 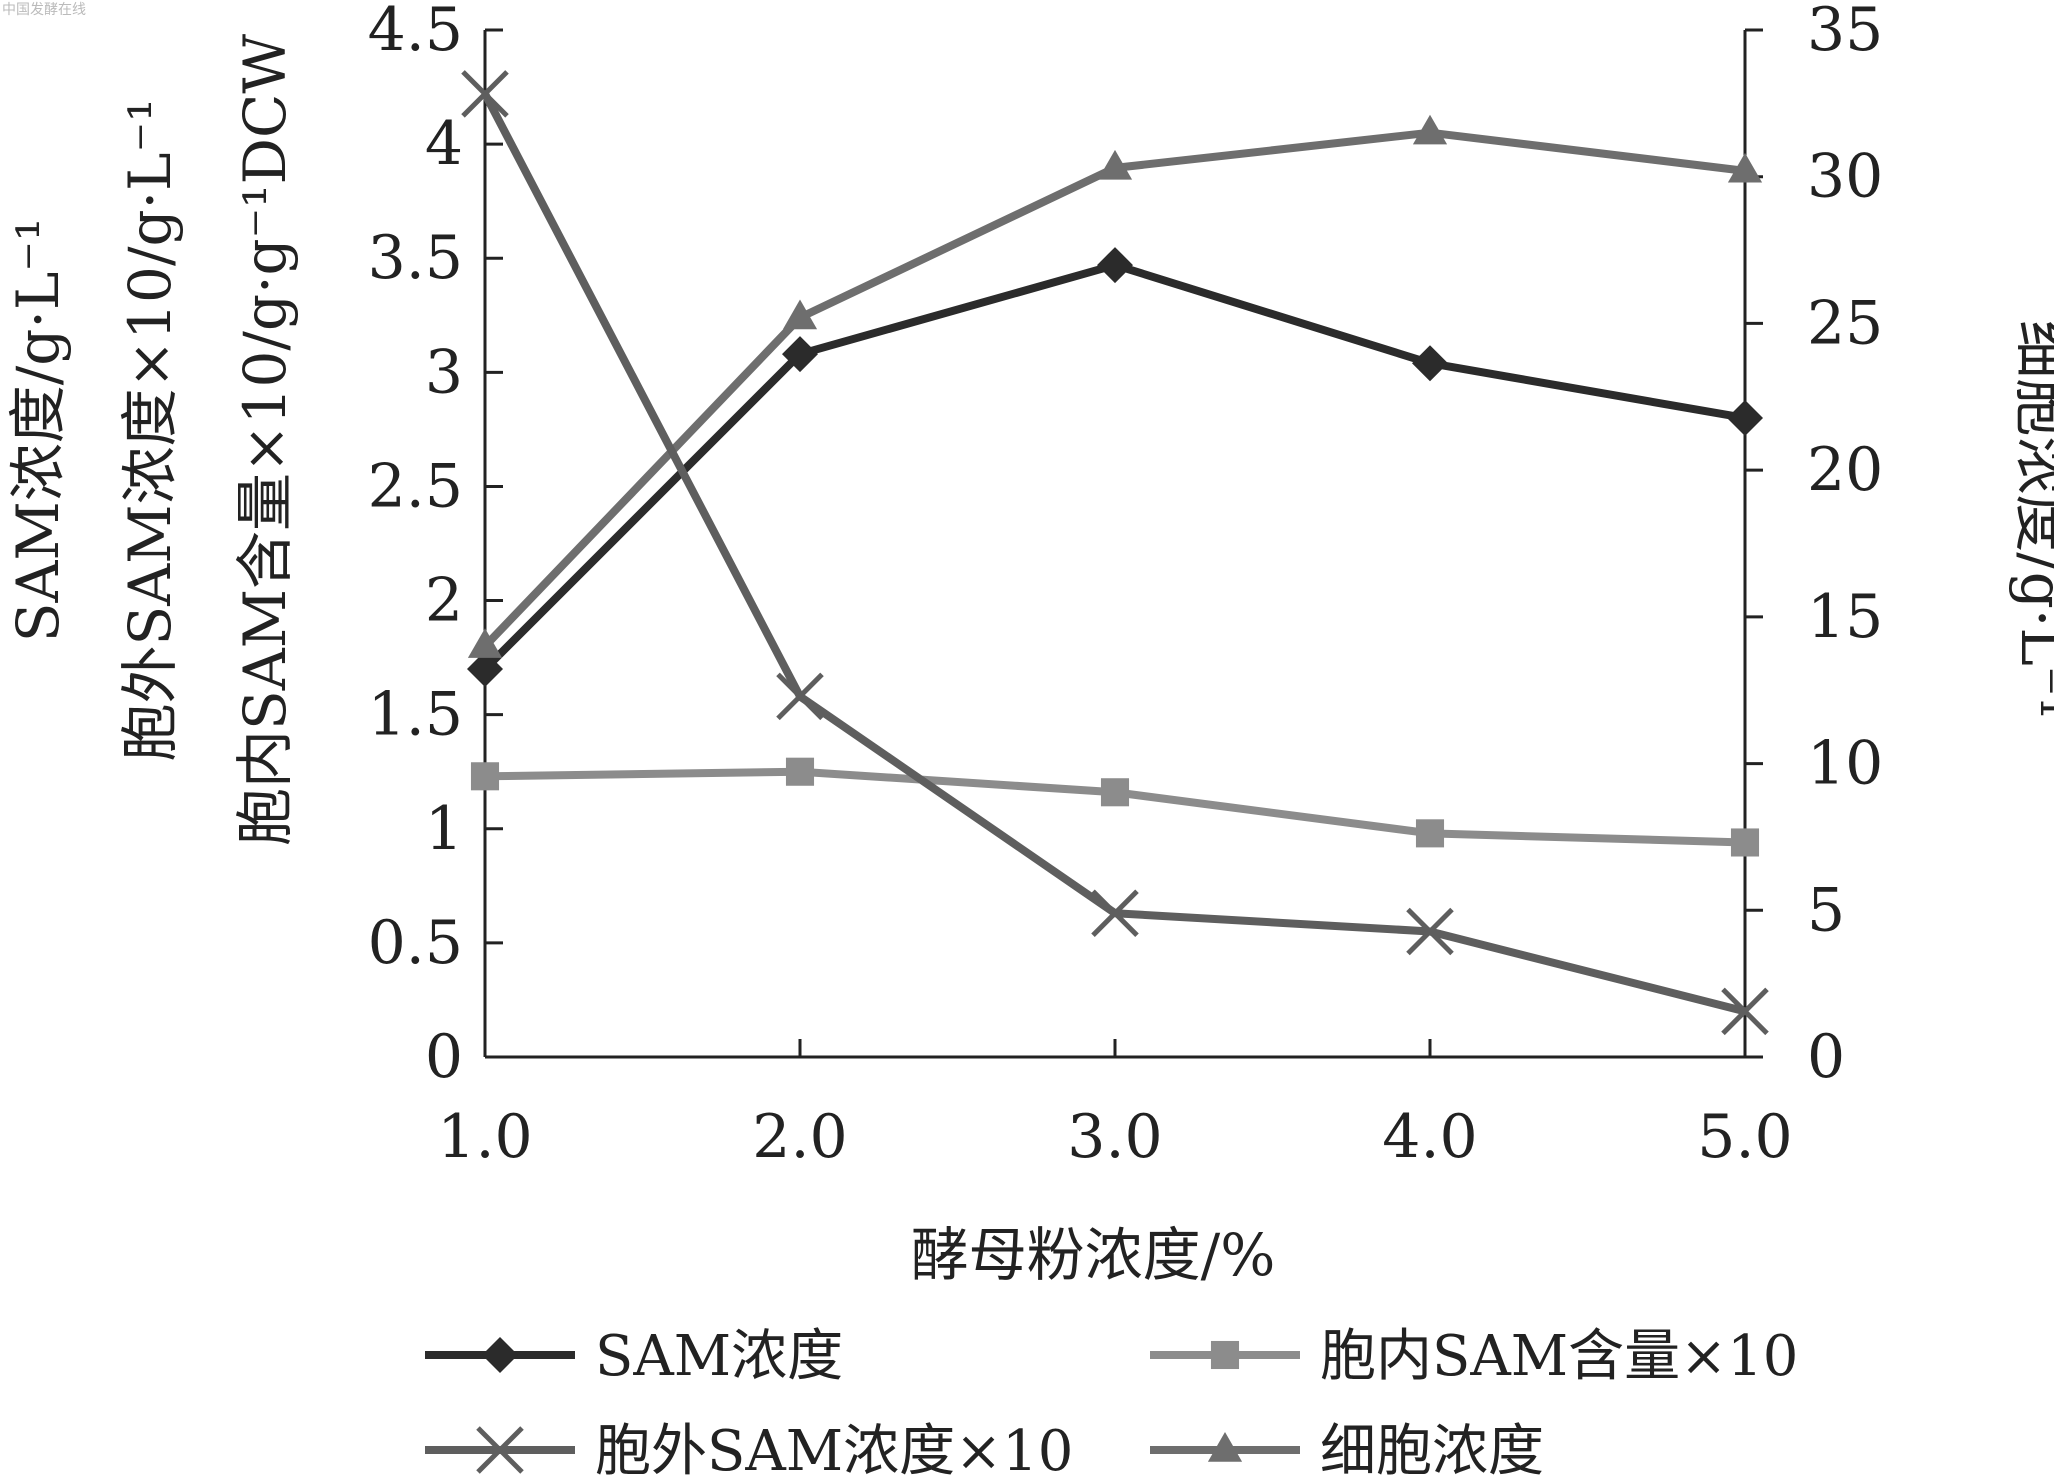 I want to click on right-tick-label: 0, so click(x=1826, y=1057).